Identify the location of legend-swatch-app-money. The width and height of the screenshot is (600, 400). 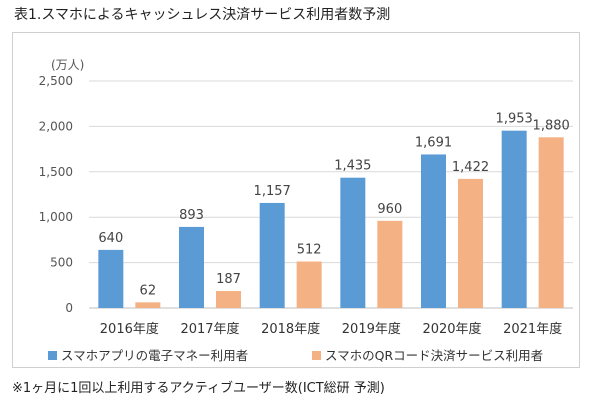
(52, 355).